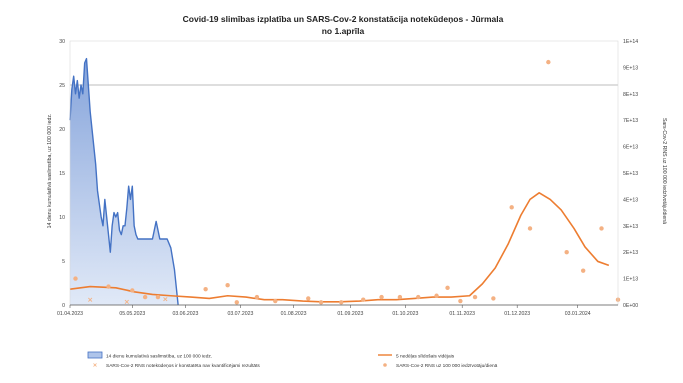  I want to click on series-incidence-area, so click(124, 181).